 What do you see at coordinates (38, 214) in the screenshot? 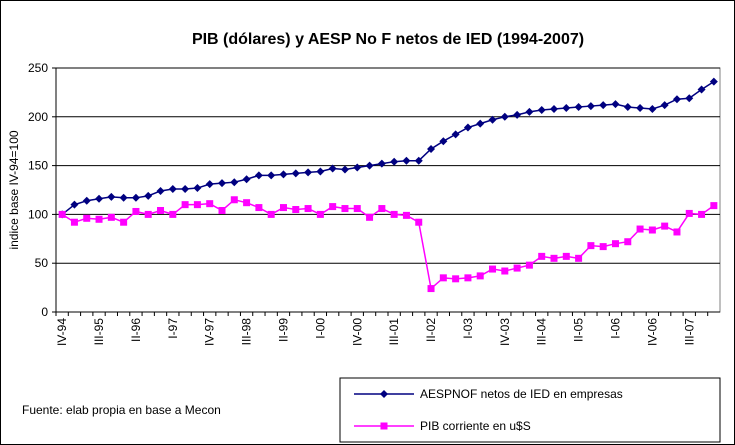
I see `y-tick-label: 100` at bounding box center [38, 214].